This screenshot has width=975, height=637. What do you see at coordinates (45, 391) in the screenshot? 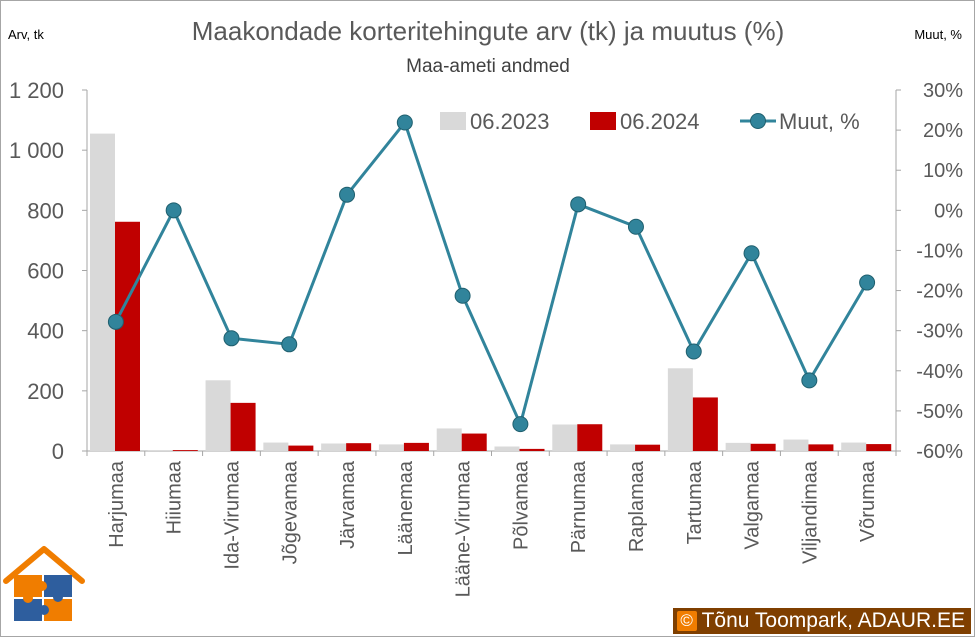
I see `y-tick-label: 200` at bounding box center [45, 391].